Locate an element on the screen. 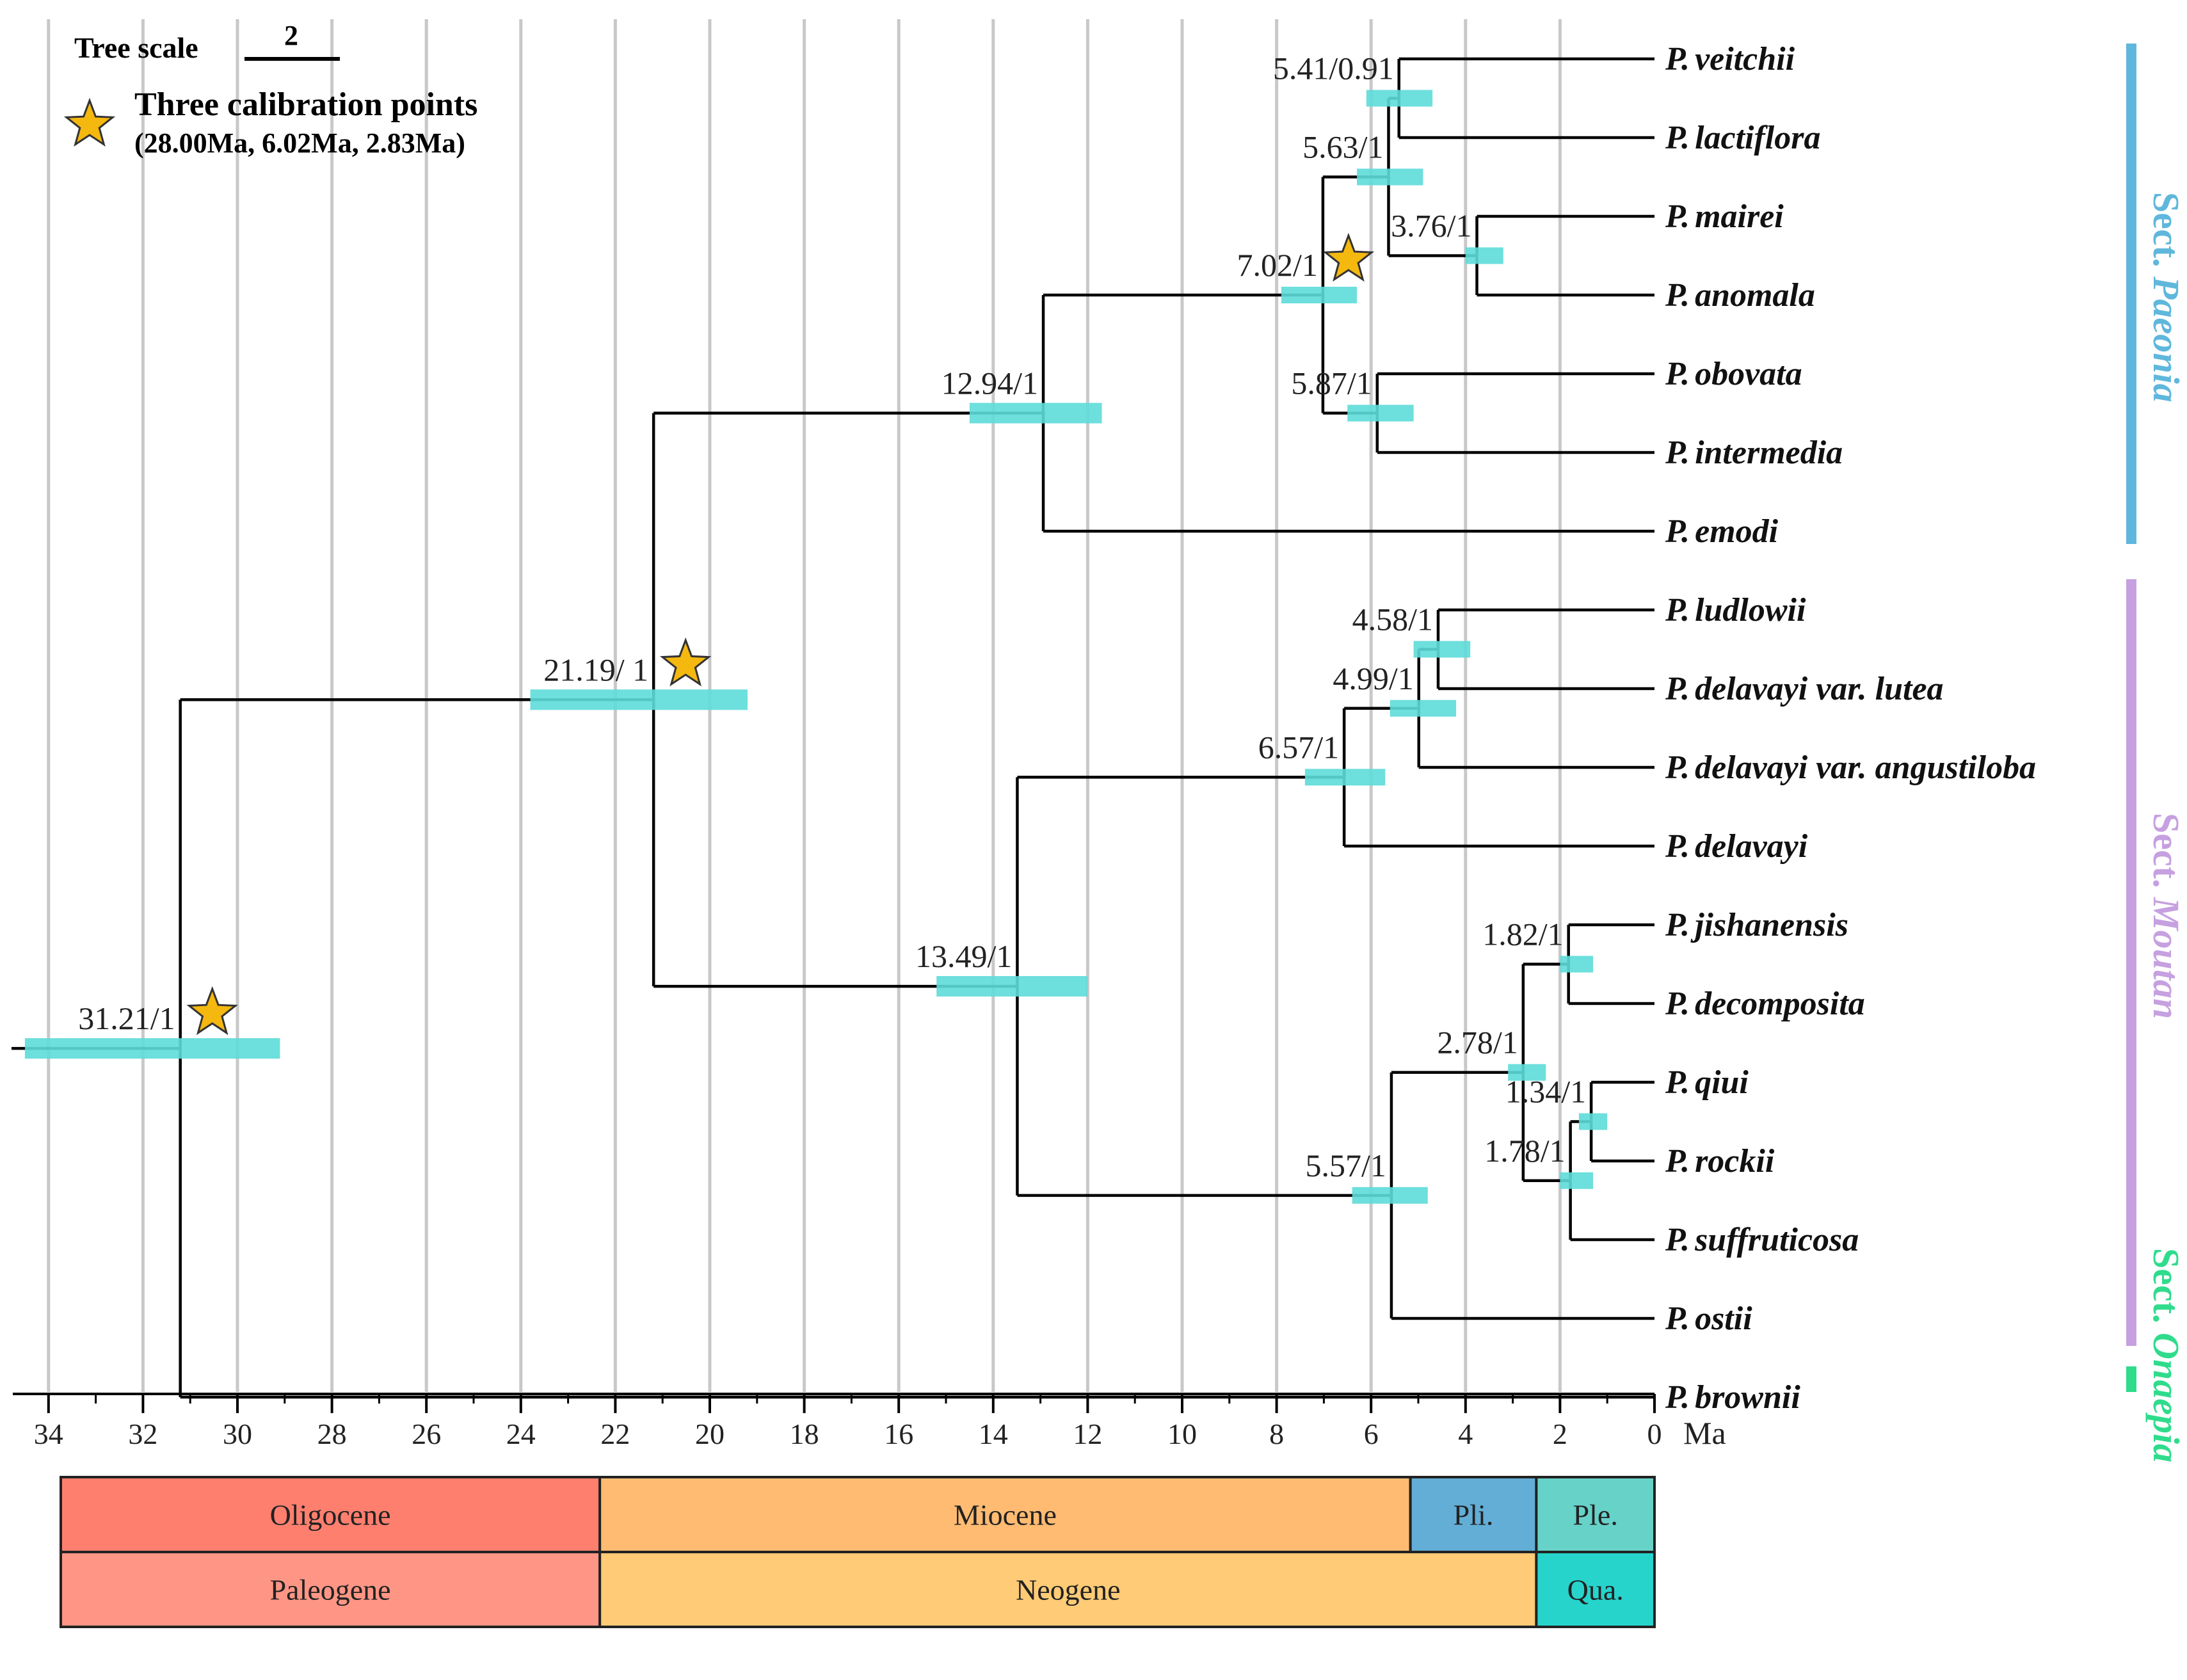  time-axis: 34 32 30 28 26 24 22 20 18 16 14 12 10 8 6 4 2 0 Ma is located at coordinates (869, 1422).